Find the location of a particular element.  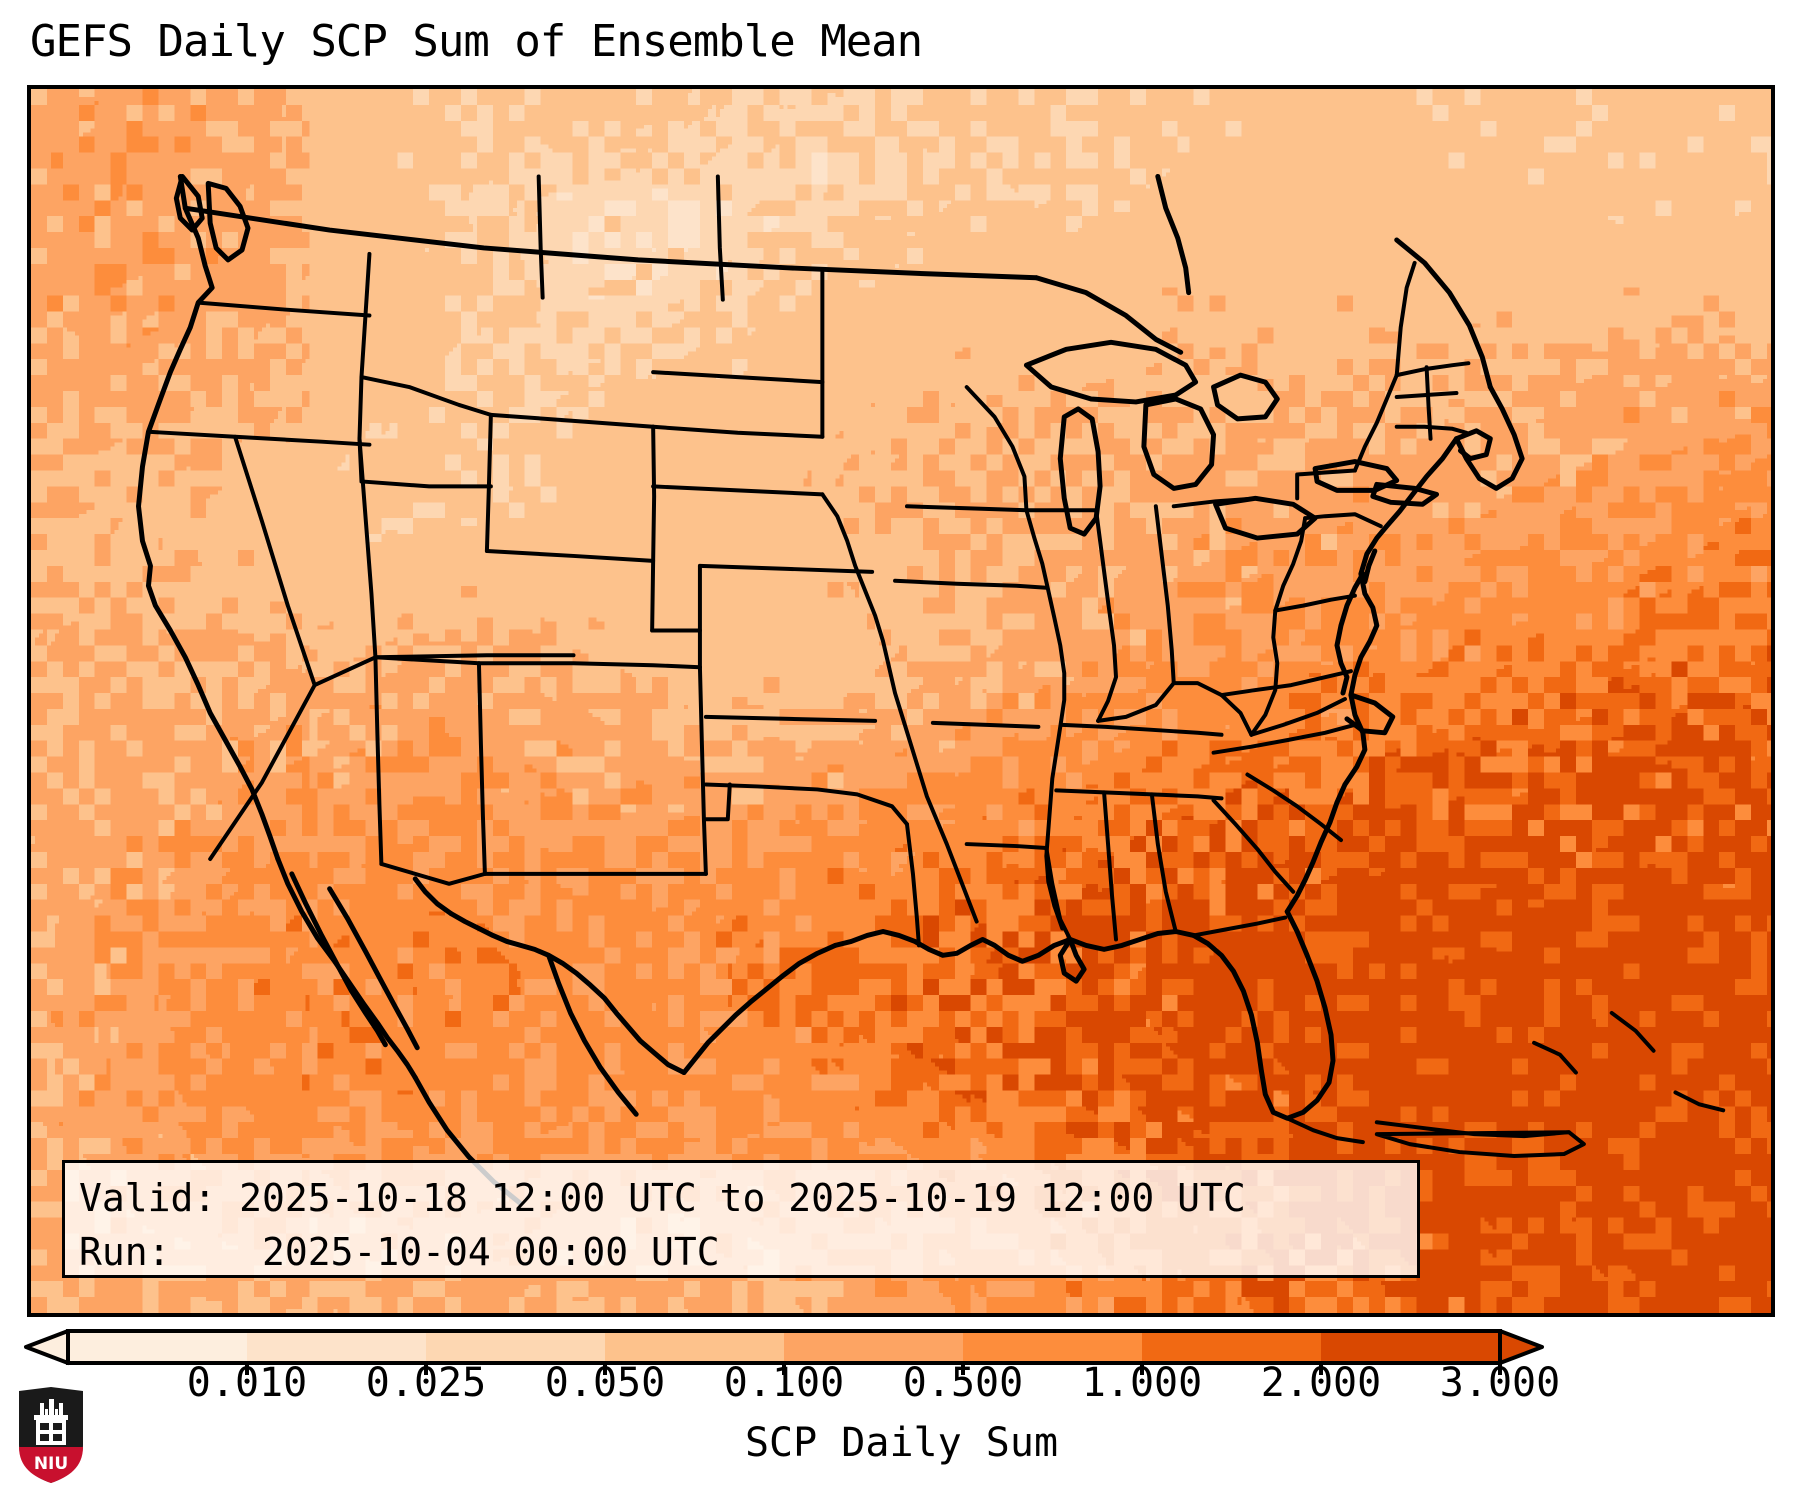

colorbar-axis-label: SCP Daily Sum is located at coordinates (901, 1443).